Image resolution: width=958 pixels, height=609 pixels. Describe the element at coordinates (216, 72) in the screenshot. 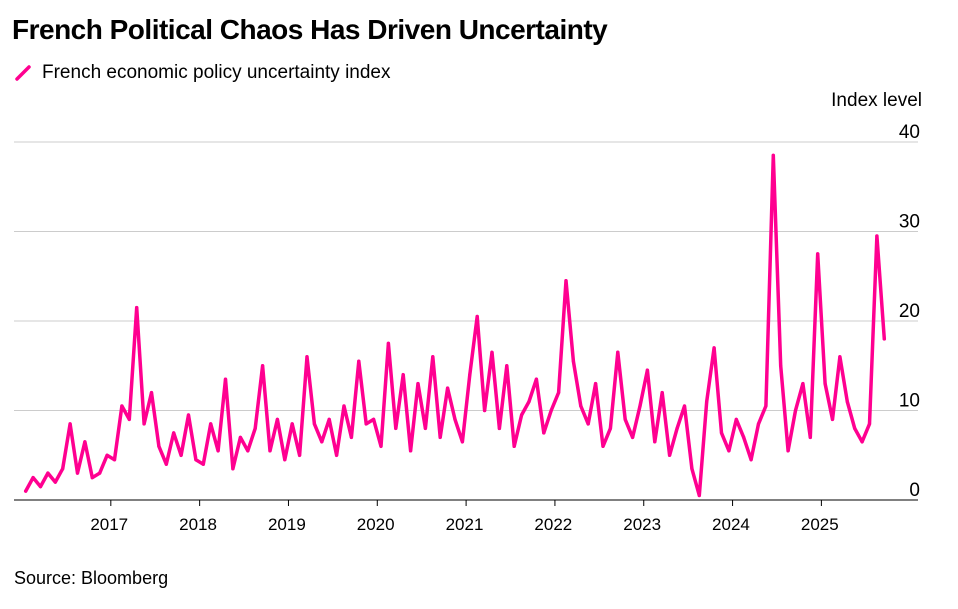

I see `legend-label: French economic policy uncertainty index` at that location.